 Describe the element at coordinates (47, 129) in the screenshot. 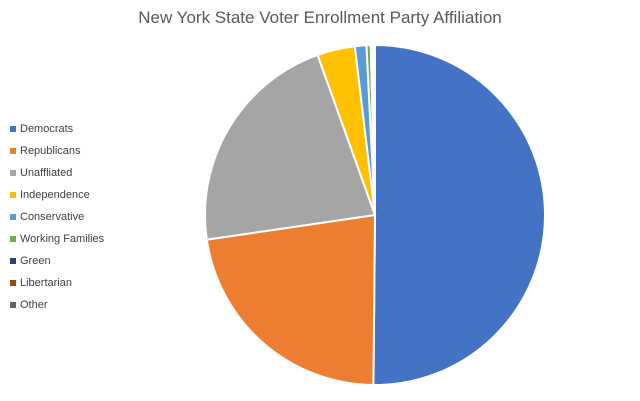

I see `legend-label: Democrats` at that location.